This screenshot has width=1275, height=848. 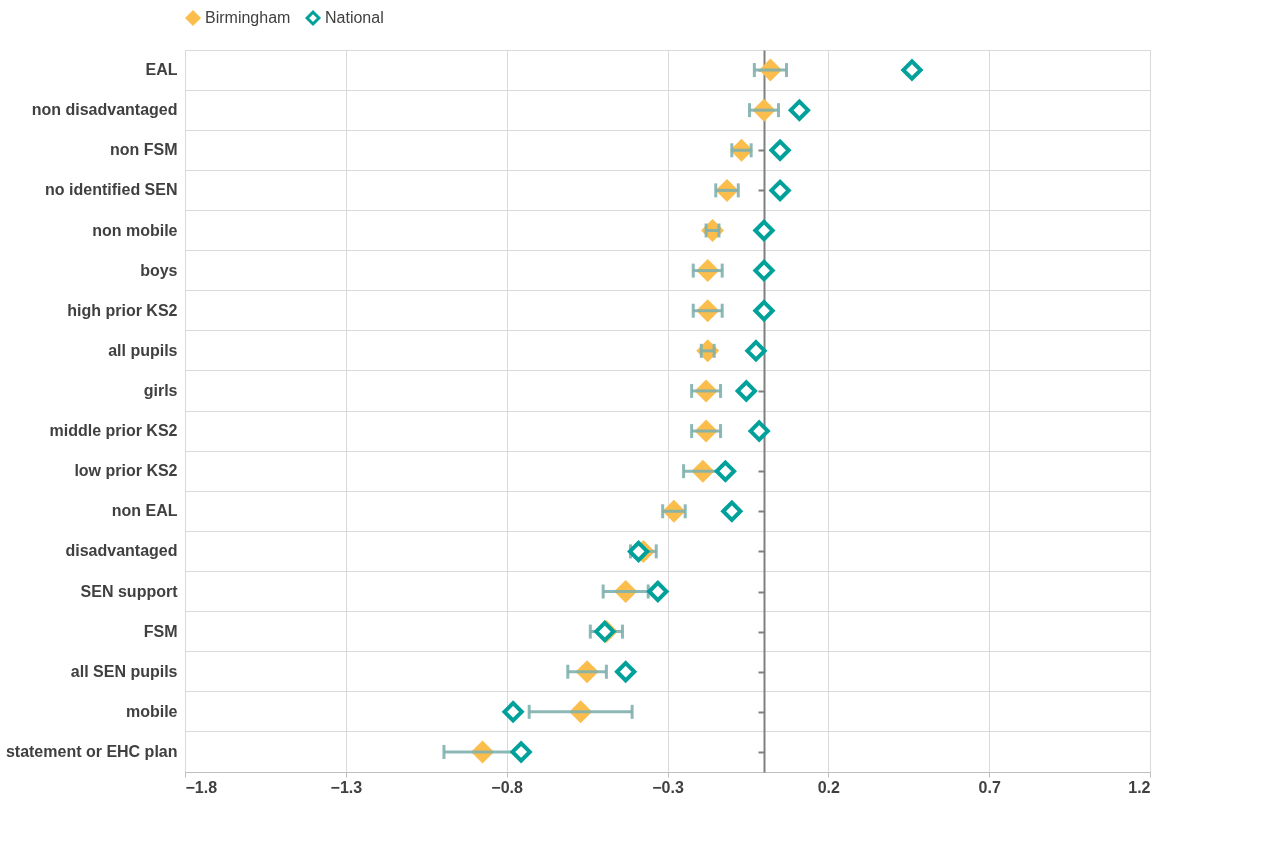 What do you see at coordinates (129, 591) in the screenshot?
I see `y-tick-label: SEN support` at bounding box center [129, 591].